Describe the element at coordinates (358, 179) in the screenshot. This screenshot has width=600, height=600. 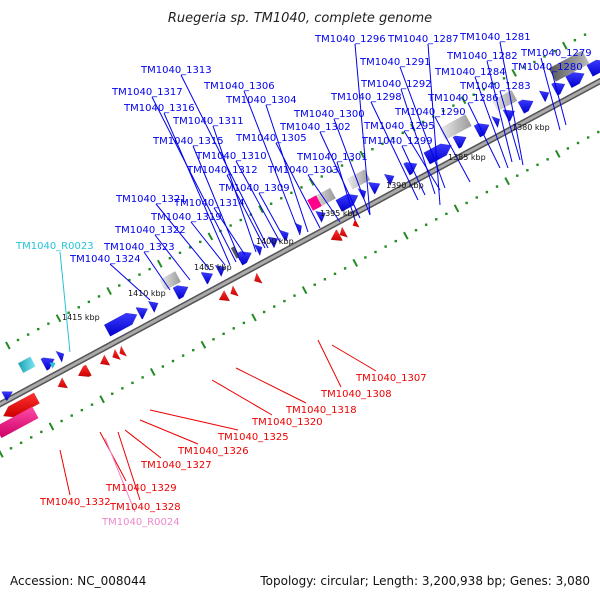
I see `shaded-region` at that location.